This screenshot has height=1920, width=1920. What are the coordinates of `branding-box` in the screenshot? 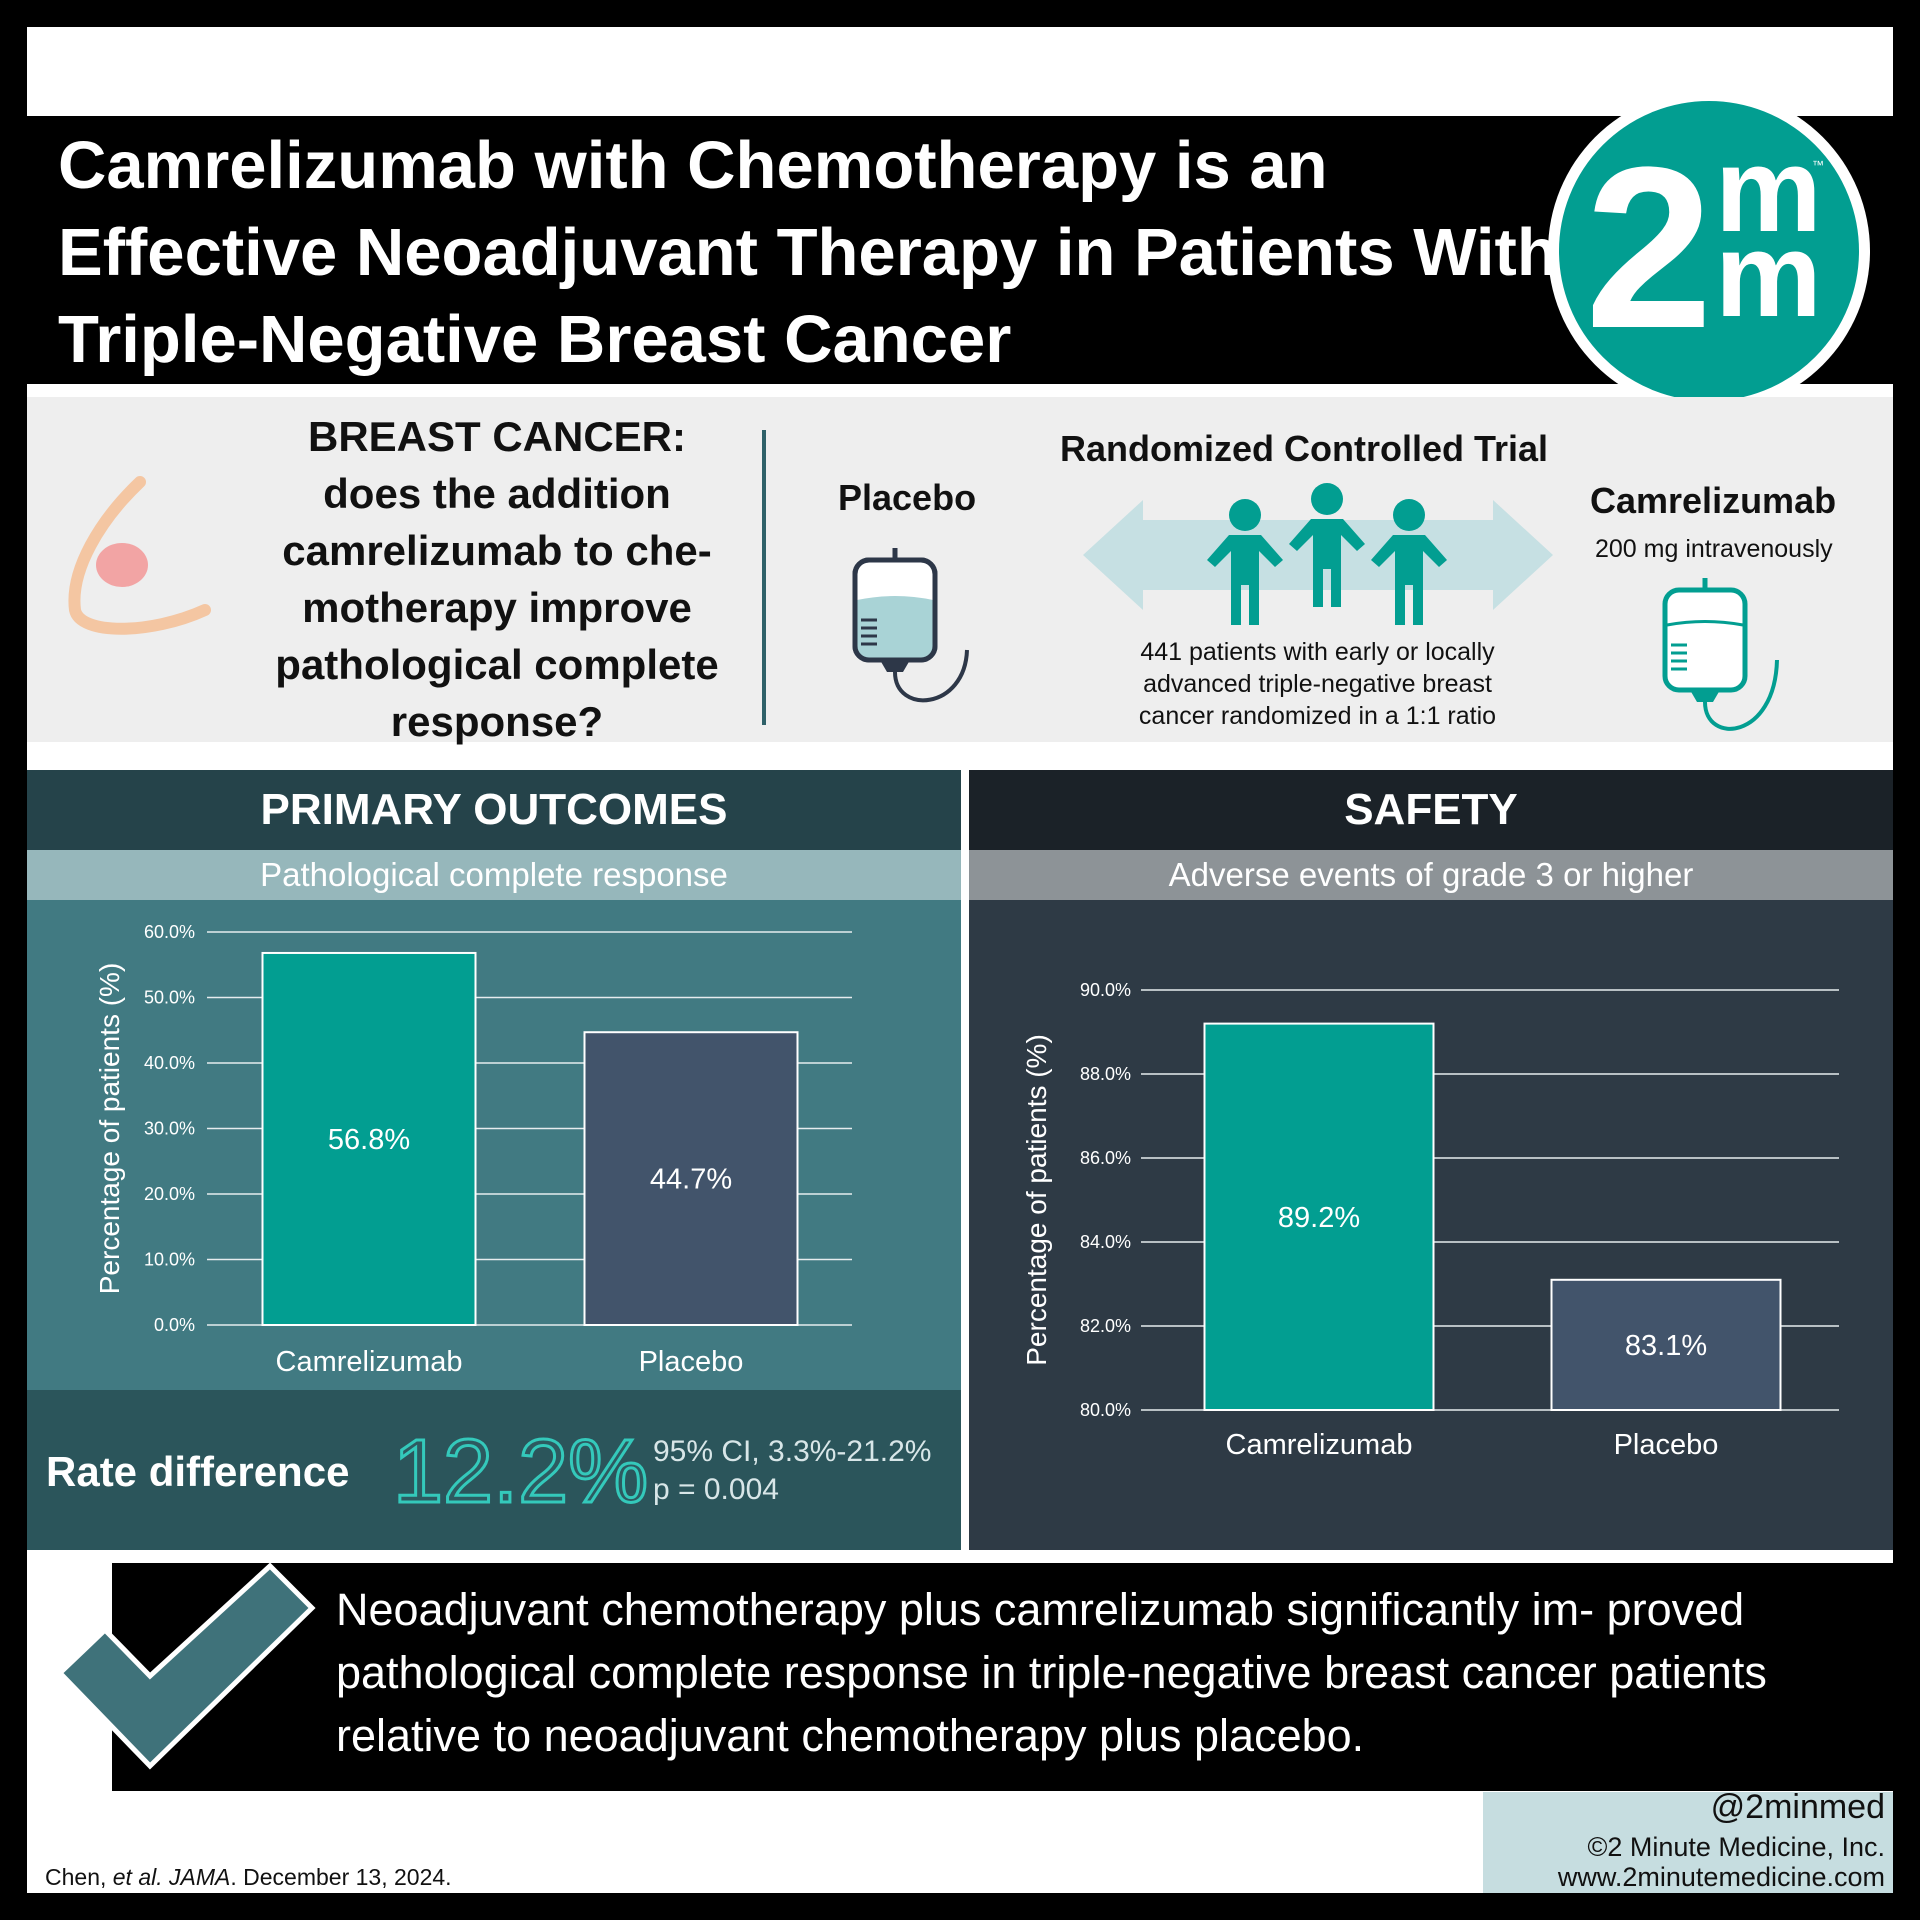 It's located at (1688, 1842).